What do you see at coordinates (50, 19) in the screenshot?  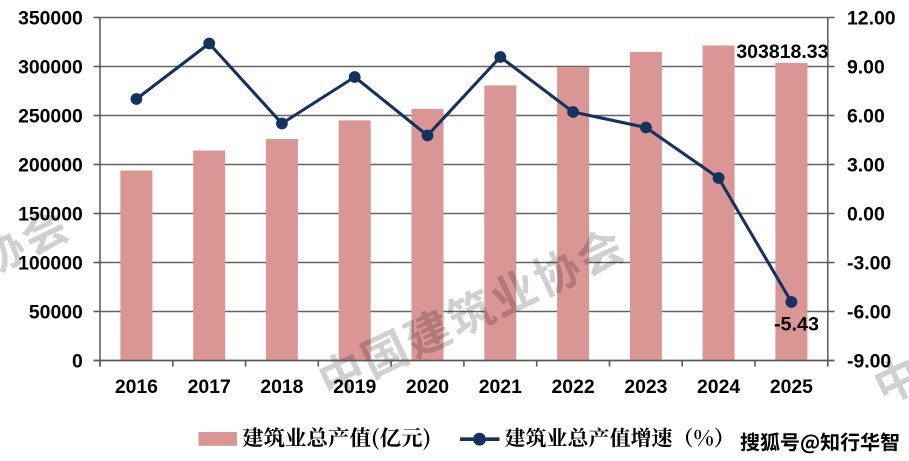 I see `svg-text: 350000` at bounding box center [50, 19].